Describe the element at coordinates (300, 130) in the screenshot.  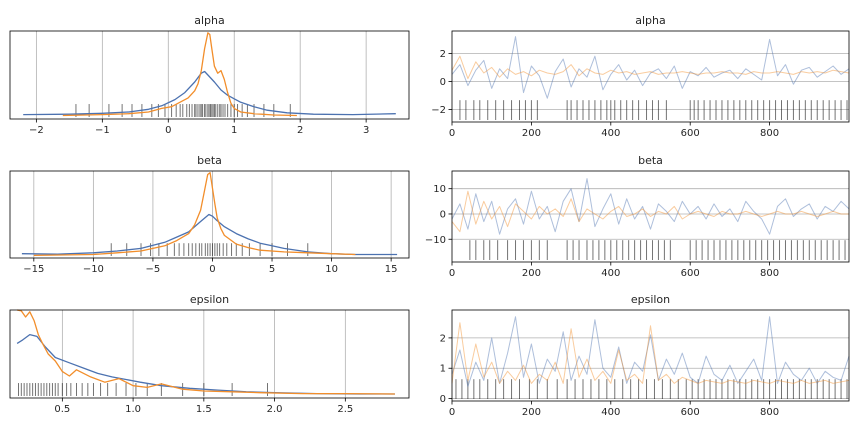
I see `x-tick-label: 2` at that location.